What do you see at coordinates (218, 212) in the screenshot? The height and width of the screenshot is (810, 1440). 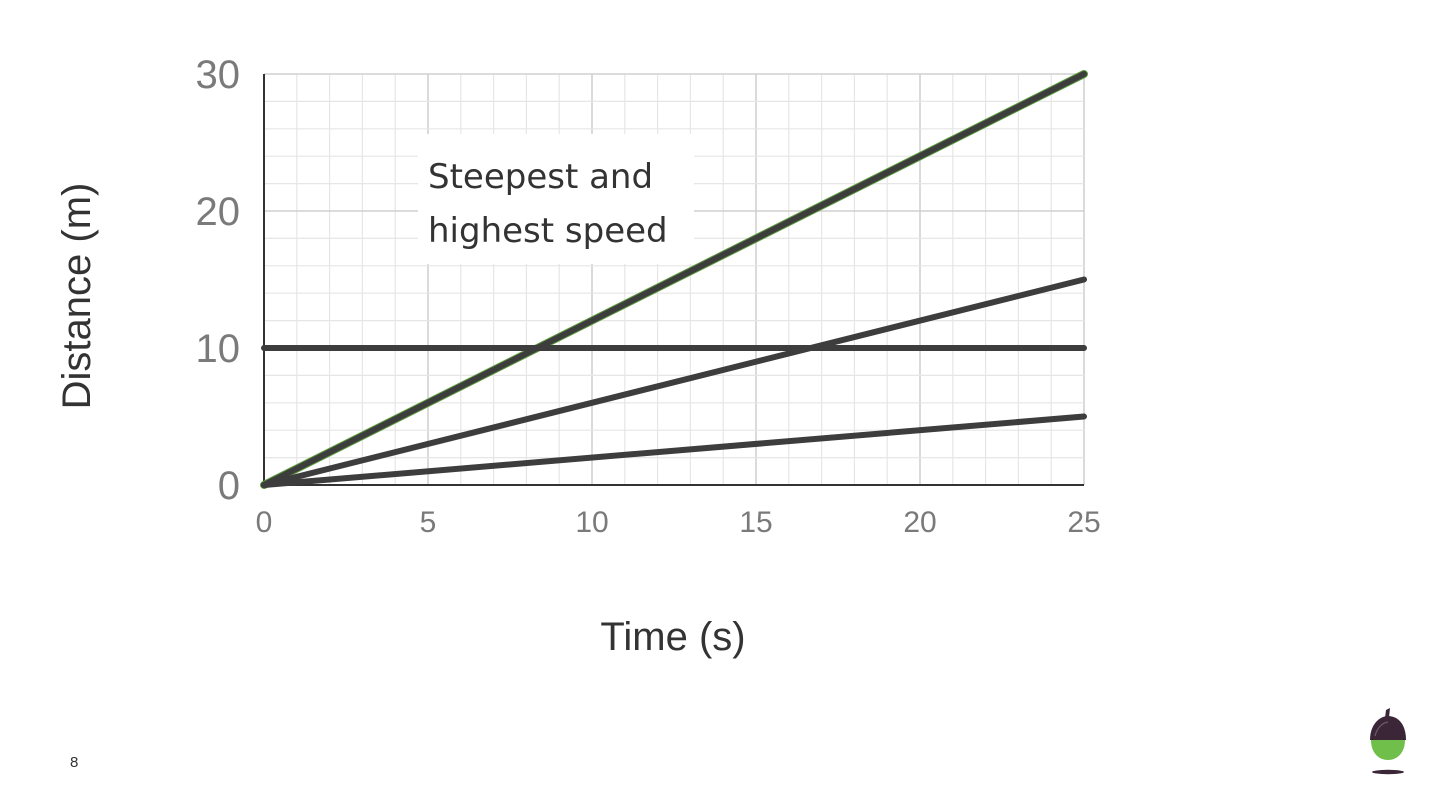 I see `y-tick-label: 20` at bounding box center [218, 212].